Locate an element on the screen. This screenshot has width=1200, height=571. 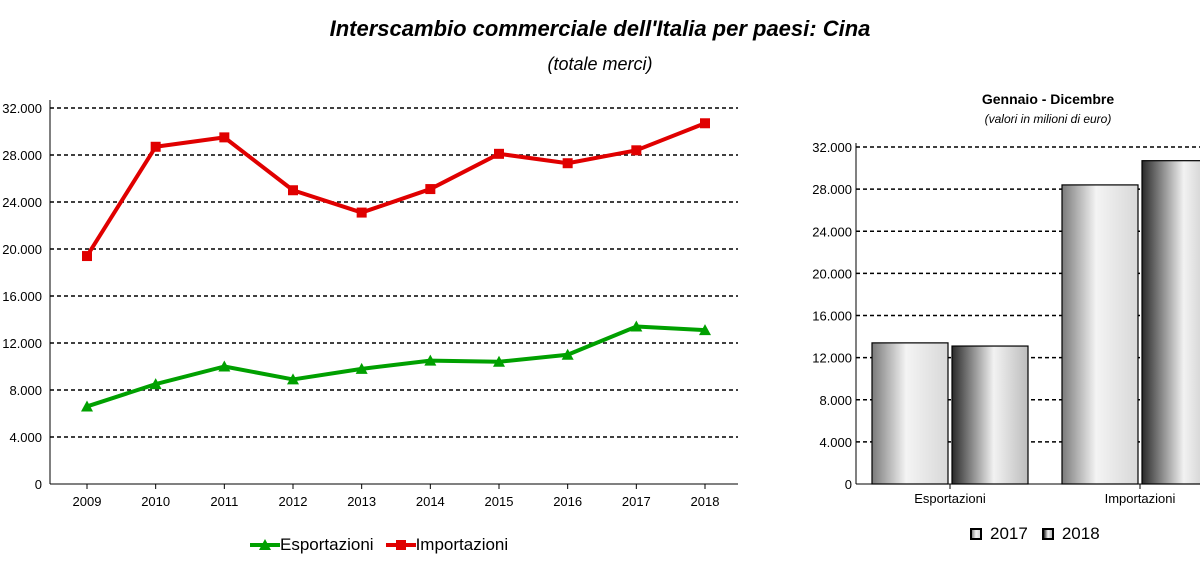
x-tick-label: 2014 is located at coordinates (430, 501).